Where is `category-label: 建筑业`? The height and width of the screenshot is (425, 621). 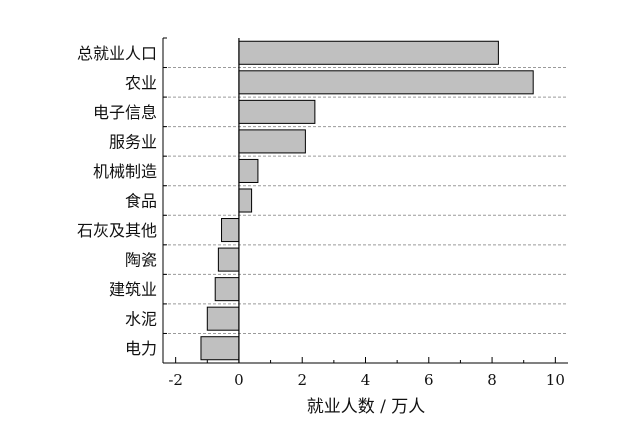
category-label: 建筑业 is located at coordinates (133, 289).